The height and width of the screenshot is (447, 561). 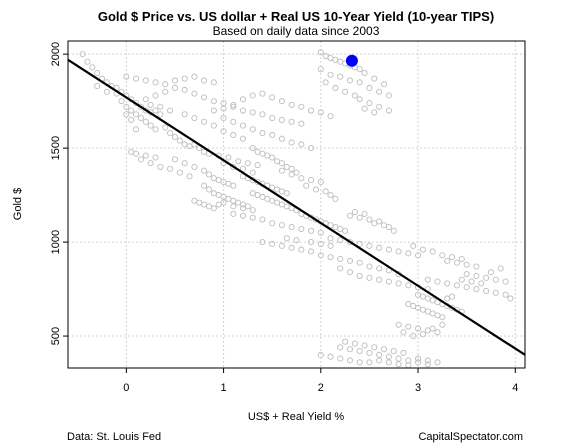 I want to click on y-axis: 500 1000 1500 2000, so click(x=59, y=193).